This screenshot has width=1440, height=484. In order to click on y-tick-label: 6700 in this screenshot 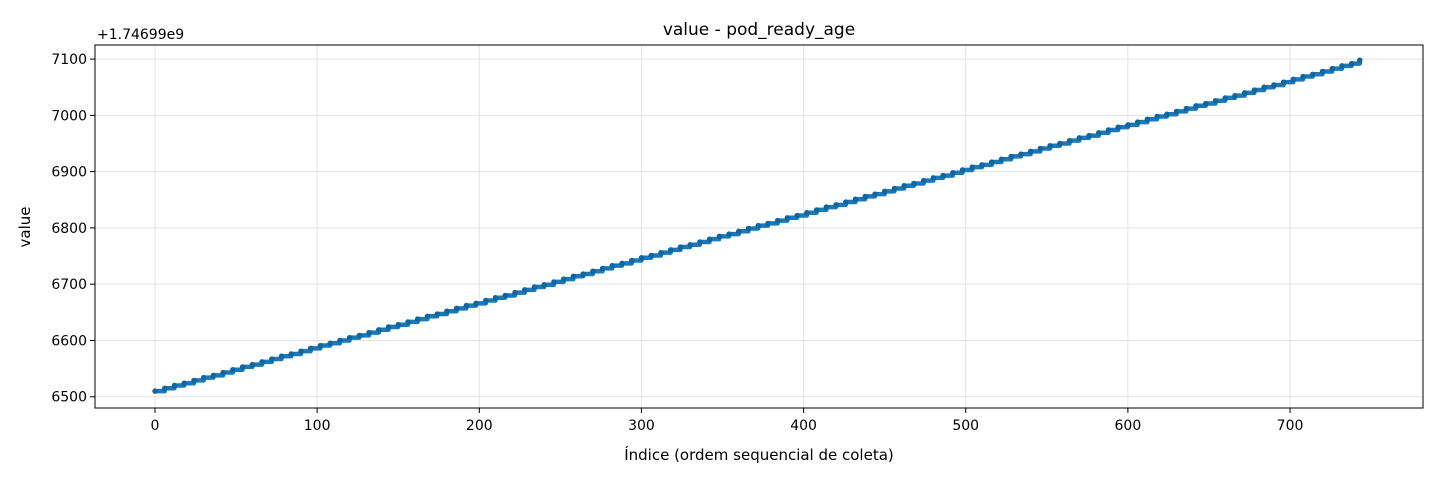, I will do `click(69, 285)`.